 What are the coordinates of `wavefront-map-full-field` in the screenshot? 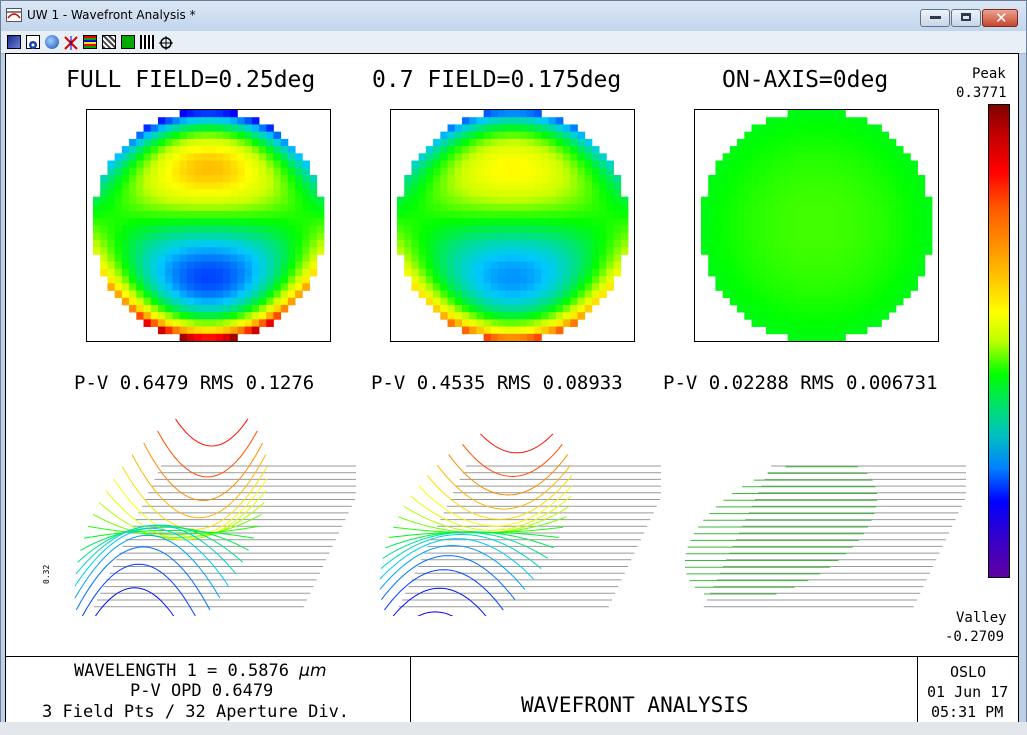 It's located at (208, 225).